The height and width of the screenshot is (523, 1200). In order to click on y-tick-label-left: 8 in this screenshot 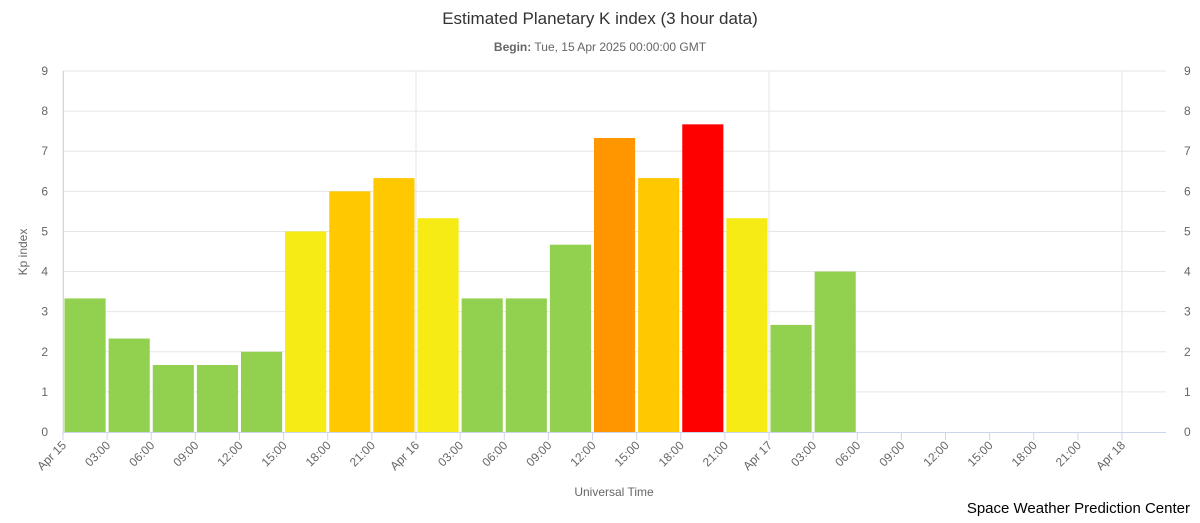, I will do `click(44, 111)`.